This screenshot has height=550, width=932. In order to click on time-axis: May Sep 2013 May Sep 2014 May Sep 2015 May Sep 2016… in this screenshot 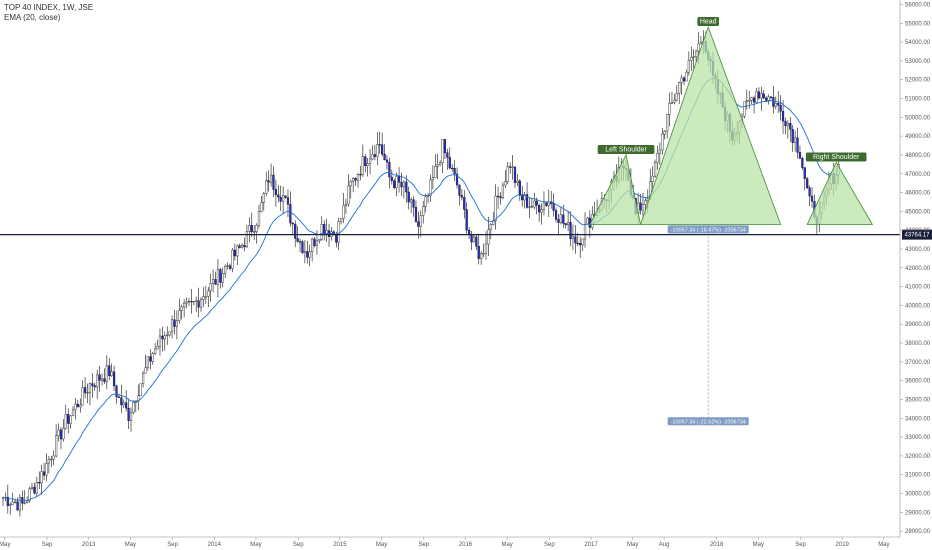, I will do `click(450, 542)`.